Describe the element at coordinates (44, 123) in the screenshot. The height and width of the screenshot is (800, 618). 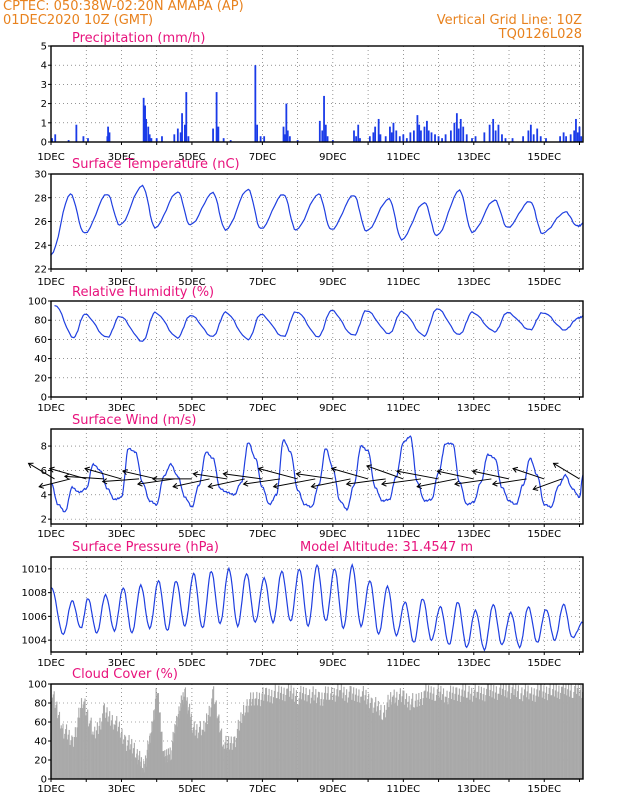
I see `y-tick-label: 1` at that location.